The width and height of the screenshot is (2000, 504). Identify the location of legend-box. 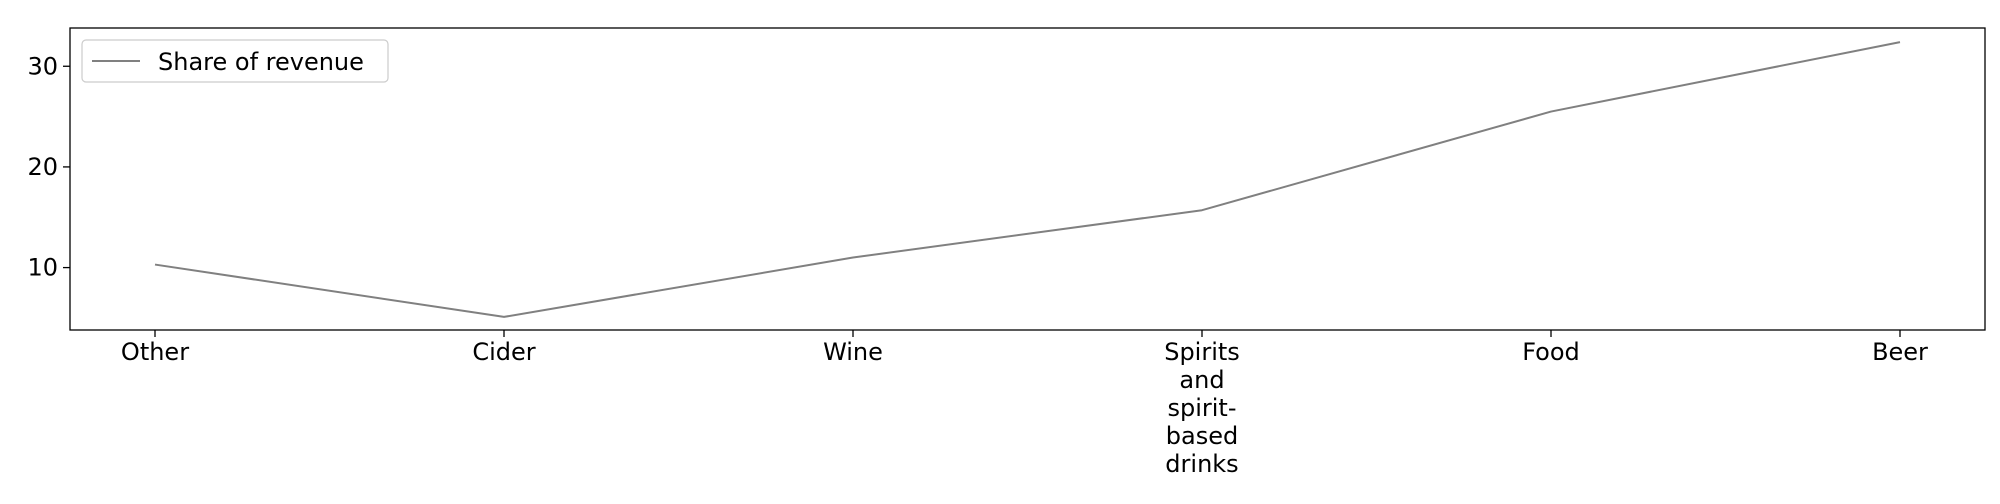
(235, 61).